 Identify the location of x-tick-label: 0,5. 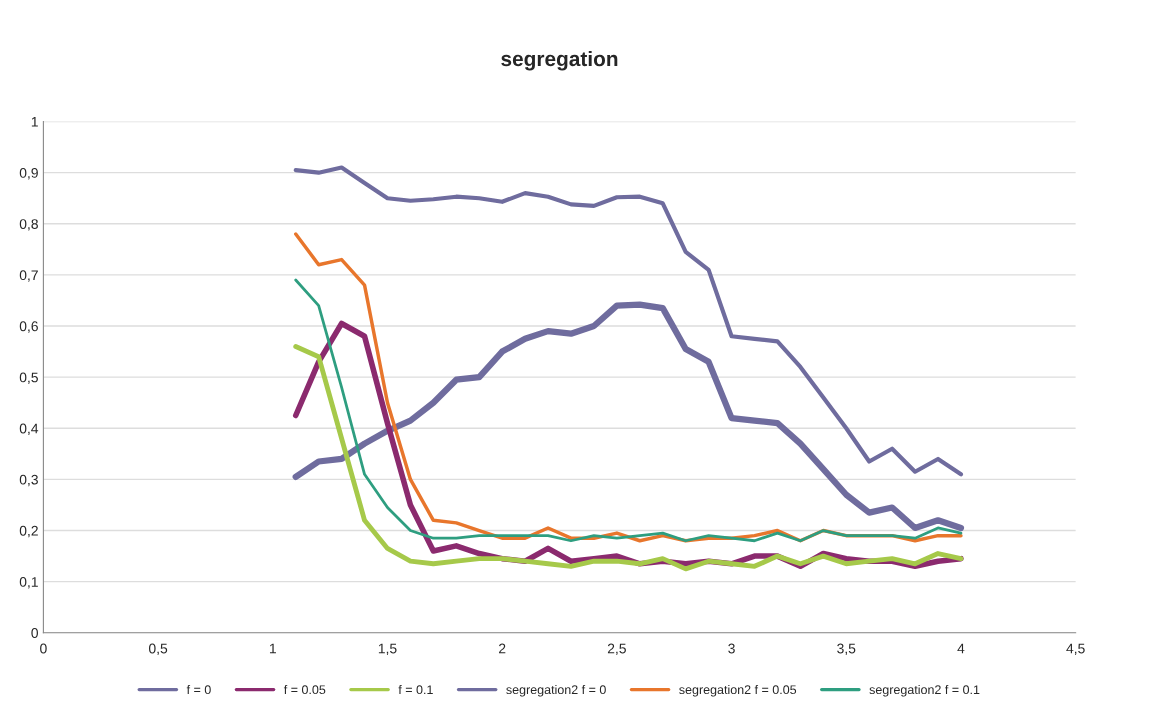
(158, 649).